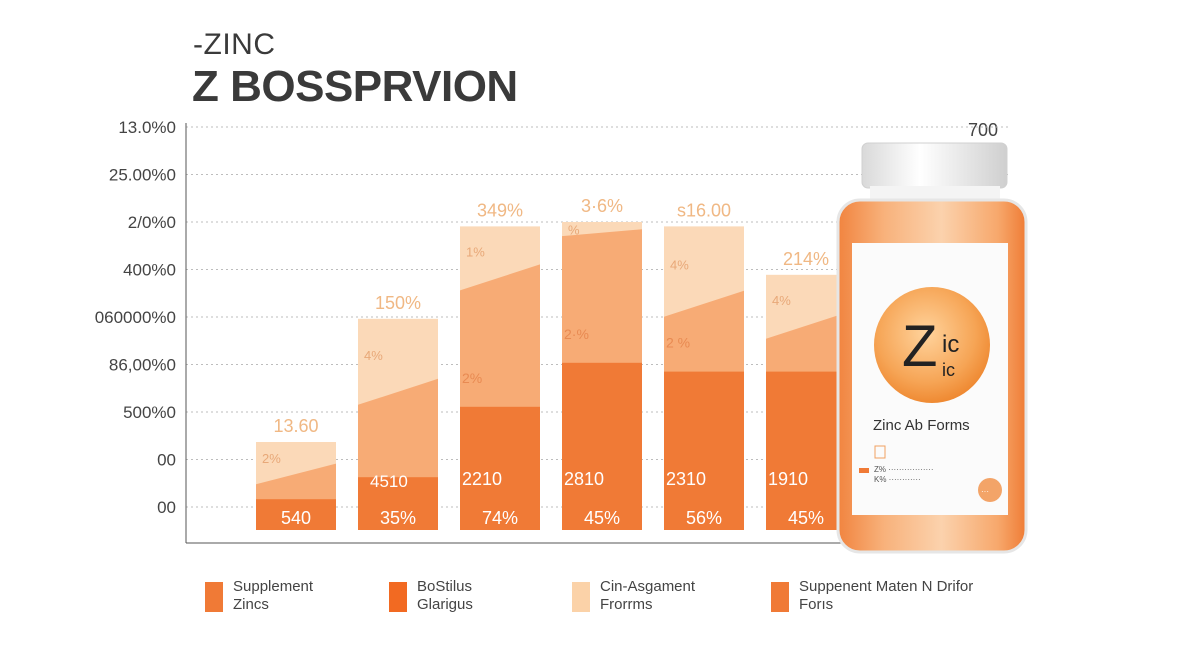 Image resolution: width=1200 pixels, height=654 pixels. I want to click on bottle-cap, so click(934, 165).